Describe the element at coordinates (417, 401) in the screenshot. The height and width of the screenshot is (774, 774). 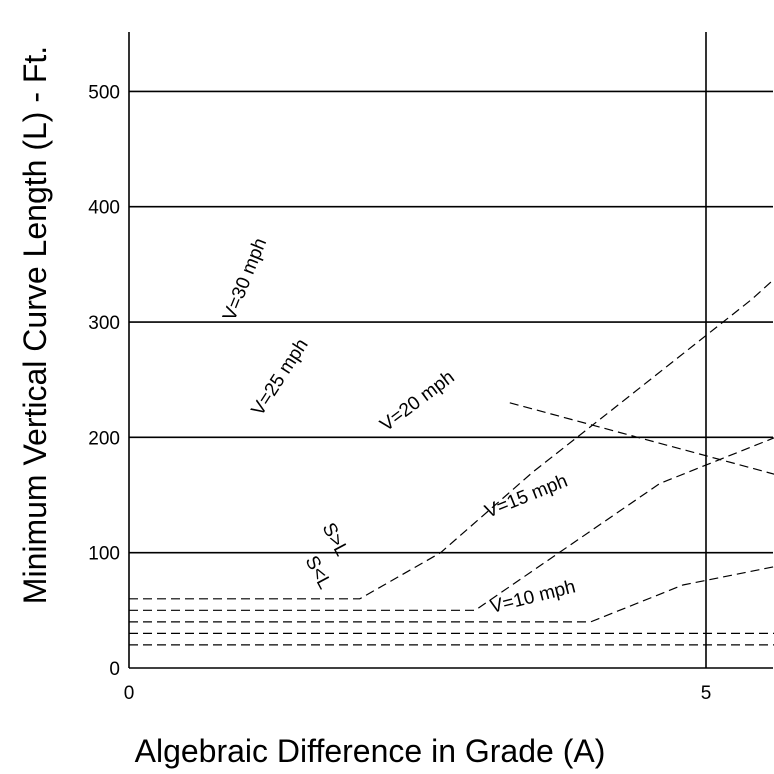
I see `label-v20: V=20 mph` at that location.